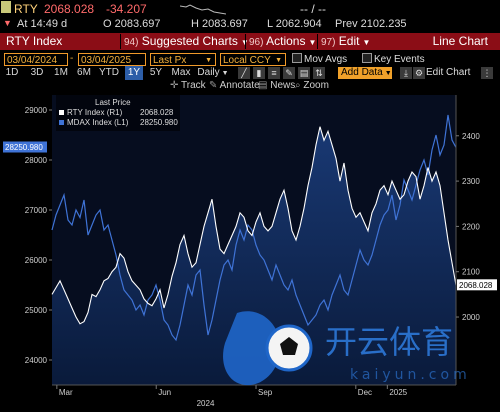 This screenshot has height=412, width=500. I want to click on period-6m: 6M, so click(84, 72).